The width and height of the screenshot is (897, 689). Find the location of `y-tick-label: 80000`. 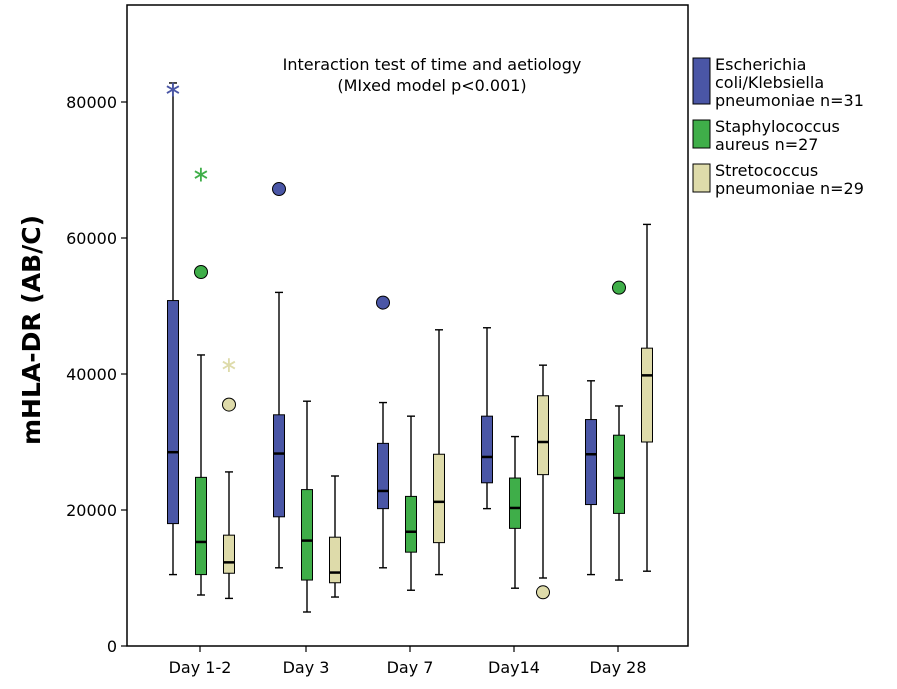

y-tick-label: 80000 is located at coordinates (91, 102).